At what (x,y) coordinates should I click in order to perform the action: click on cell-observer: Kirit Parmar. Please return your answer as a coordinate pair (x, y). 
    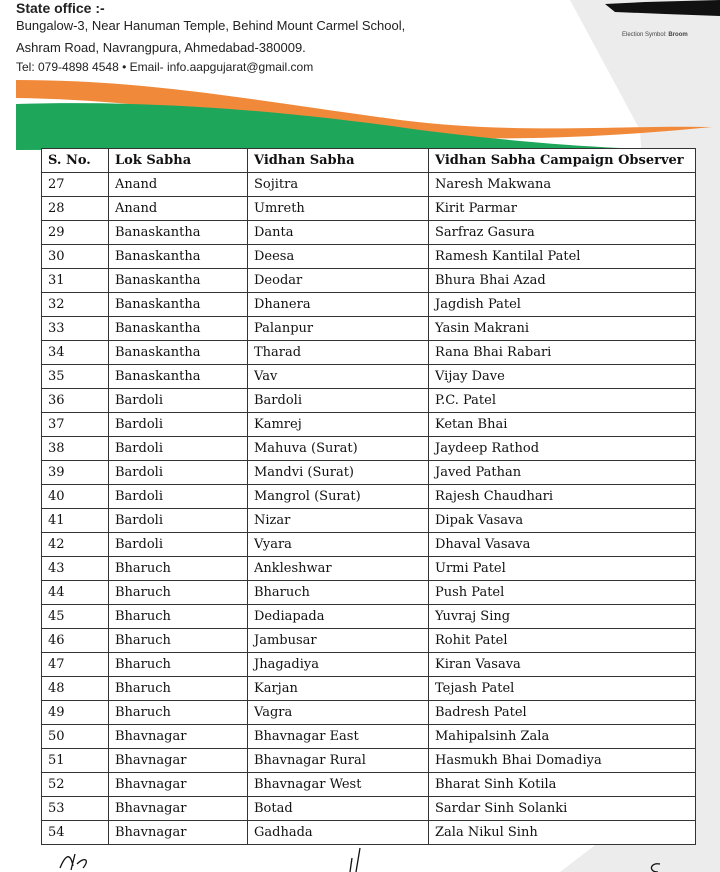
    Looking at the image, I should click on (562, 208).